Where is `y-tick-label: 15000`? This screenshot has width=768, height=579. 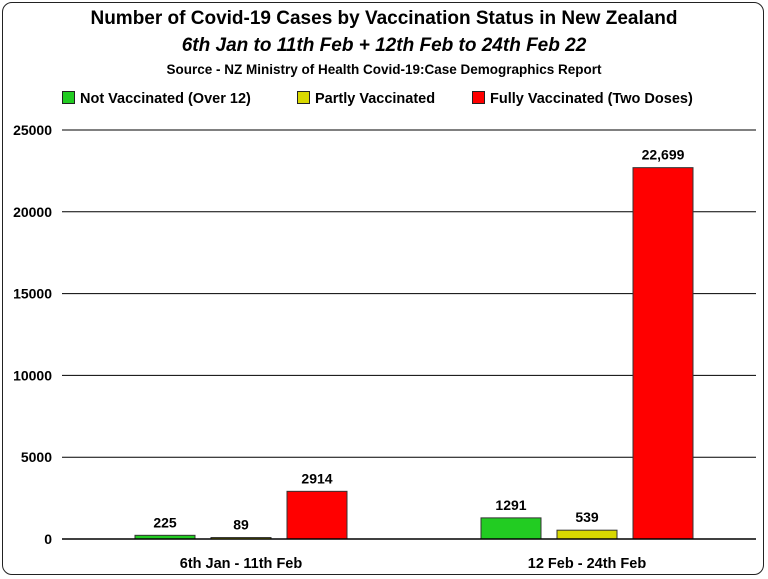
y-tick-label: 15000 is located at coordinates (32, 294).